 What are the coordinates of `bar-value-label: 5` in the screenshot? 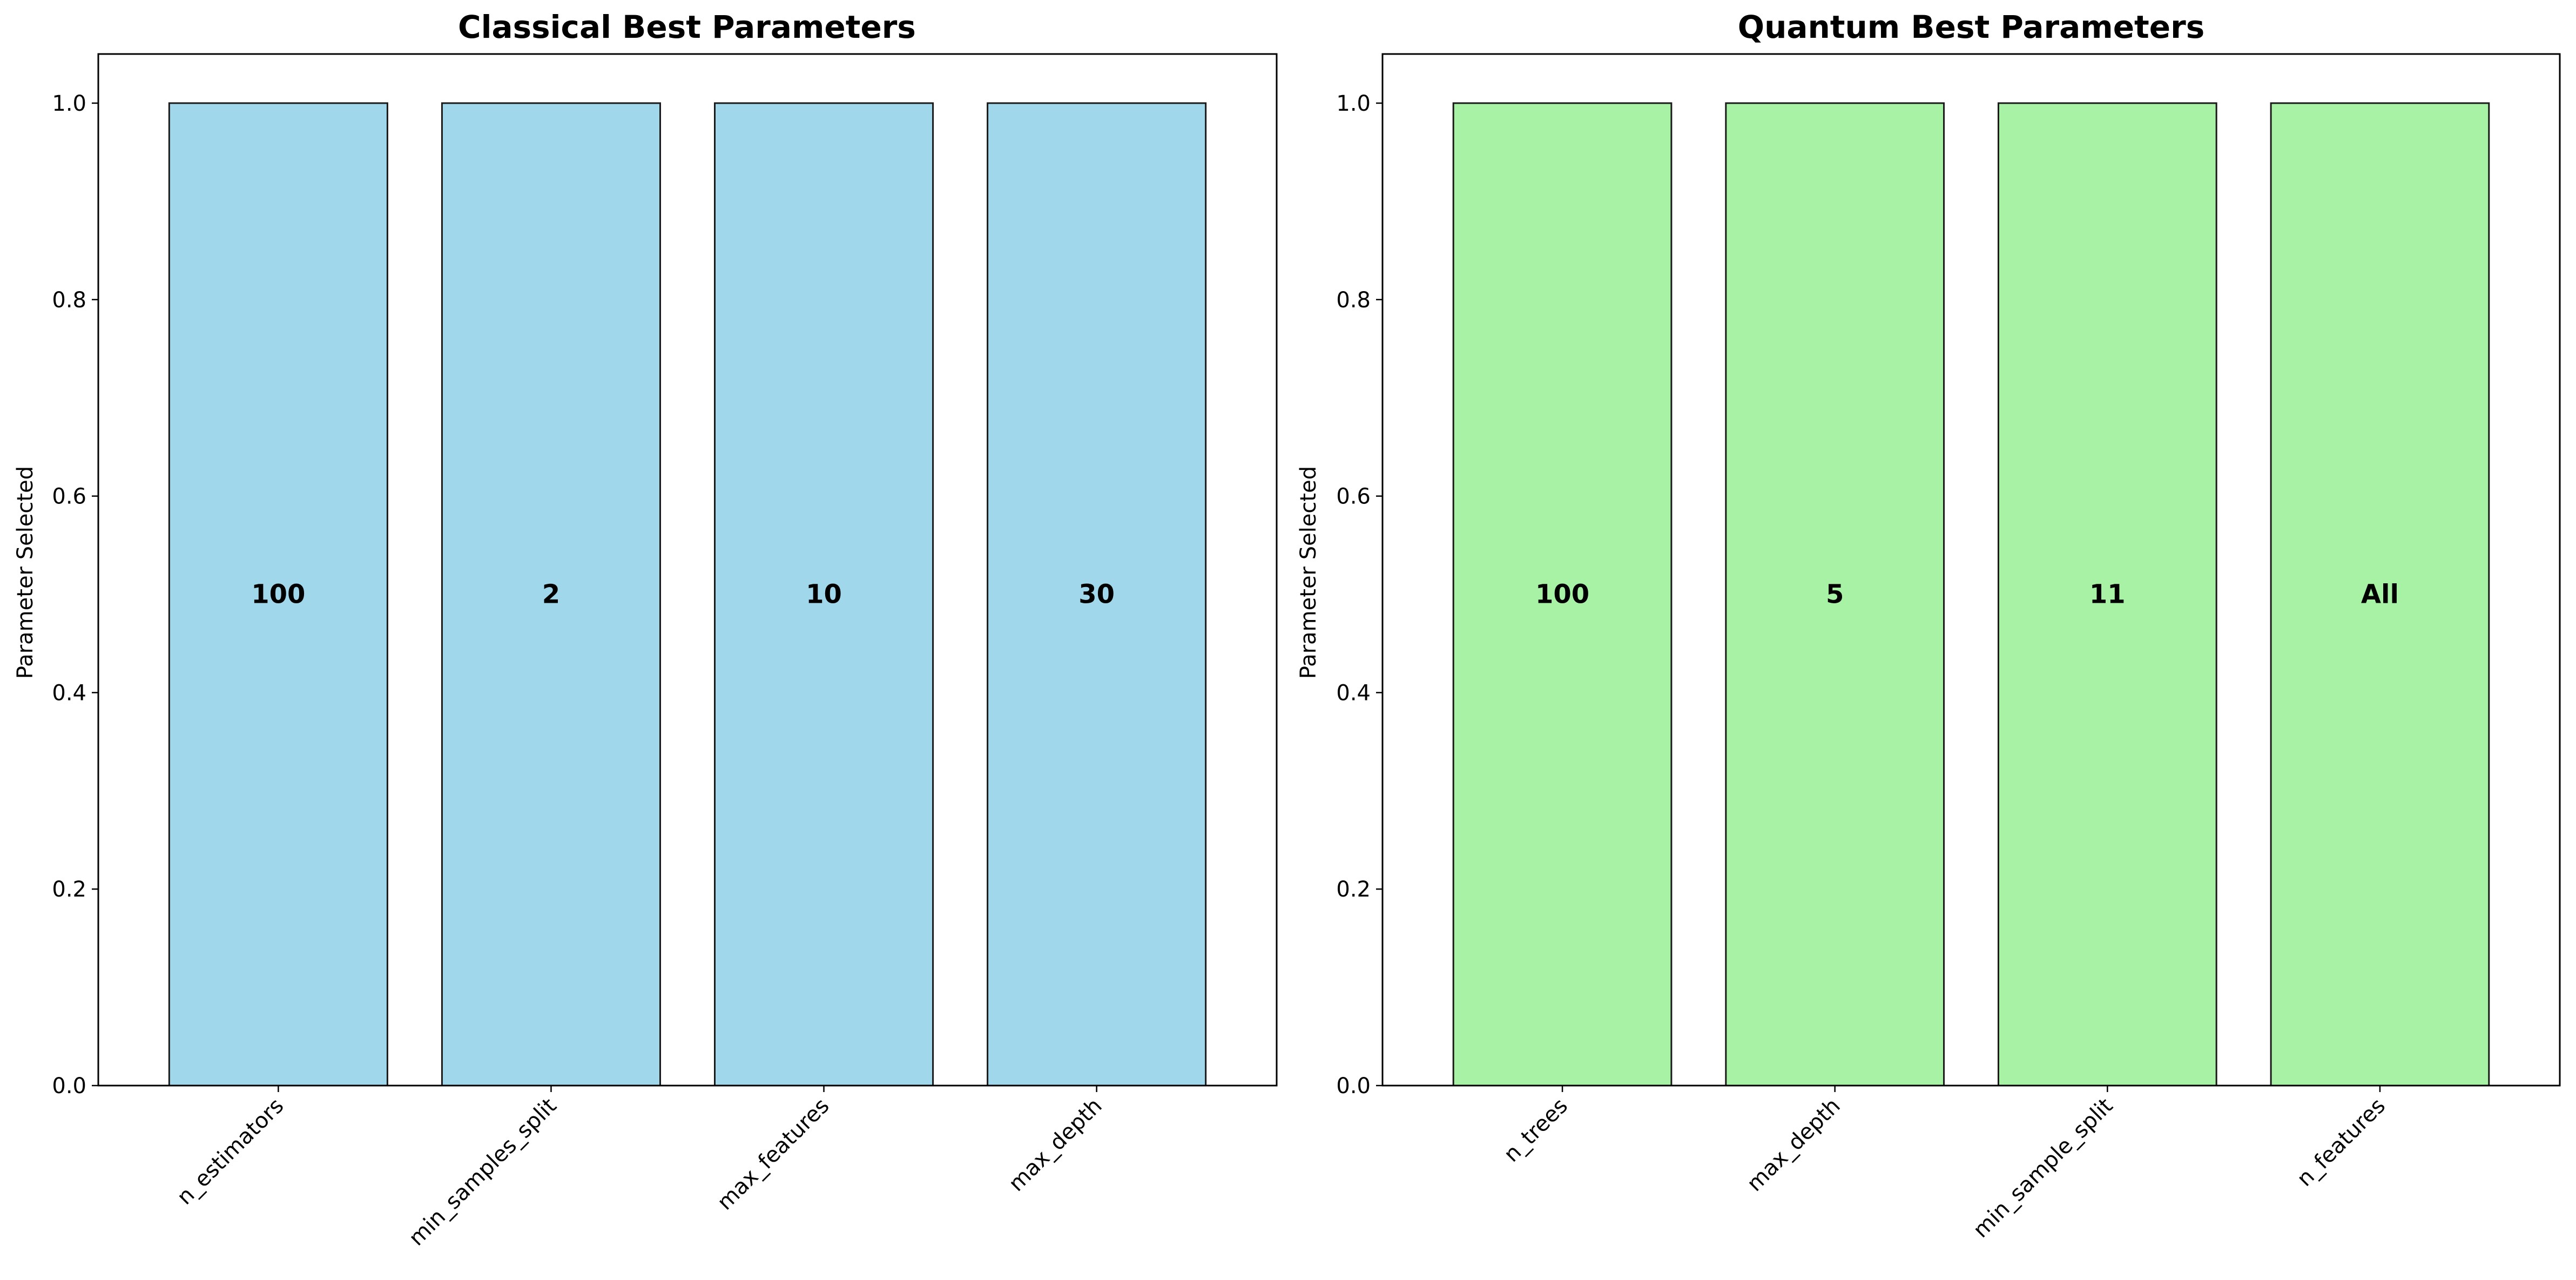 It's located at (1835, 594).